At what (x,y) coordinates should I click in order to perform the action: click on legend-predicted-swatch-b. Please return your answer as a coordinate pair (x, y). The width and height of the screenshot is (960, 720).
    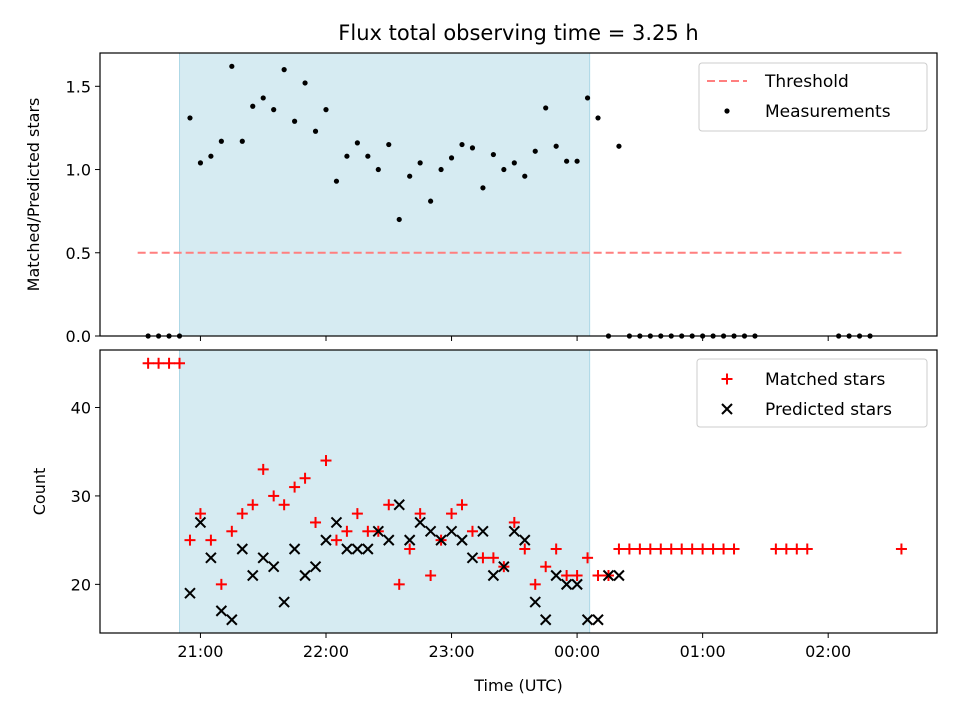
    Looking at the image, I should click on (727, 409).